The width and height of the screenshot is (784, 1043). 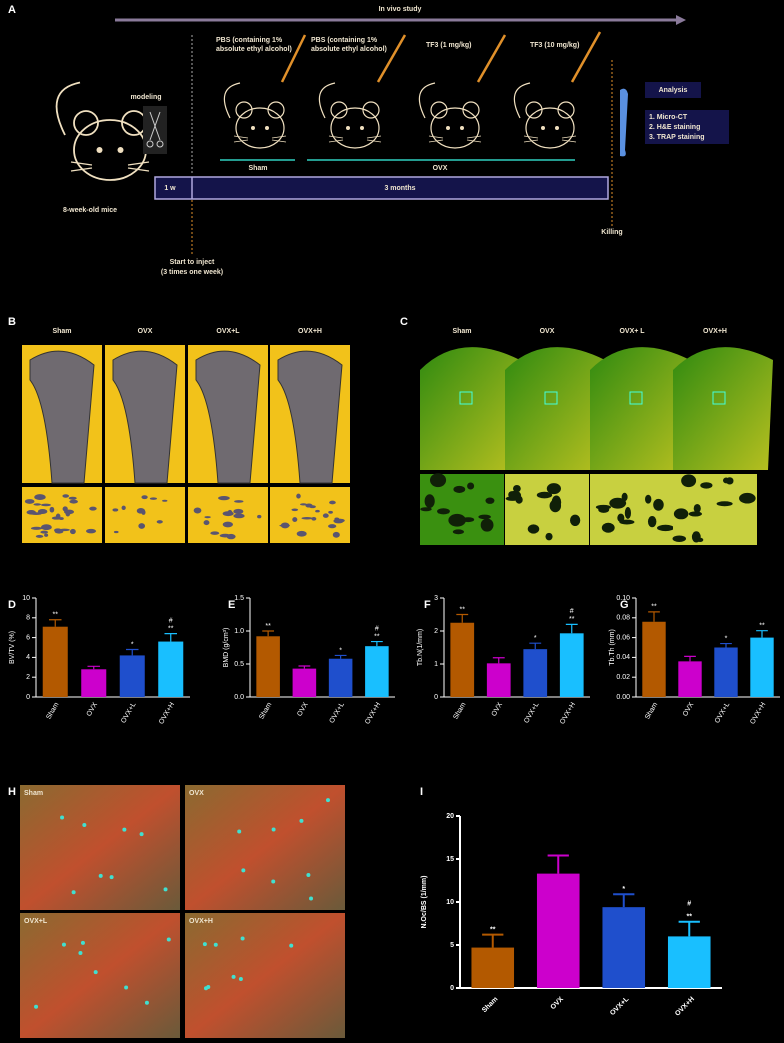 I want to click on x-tick-label: Sham, so click(x=52, y=710).